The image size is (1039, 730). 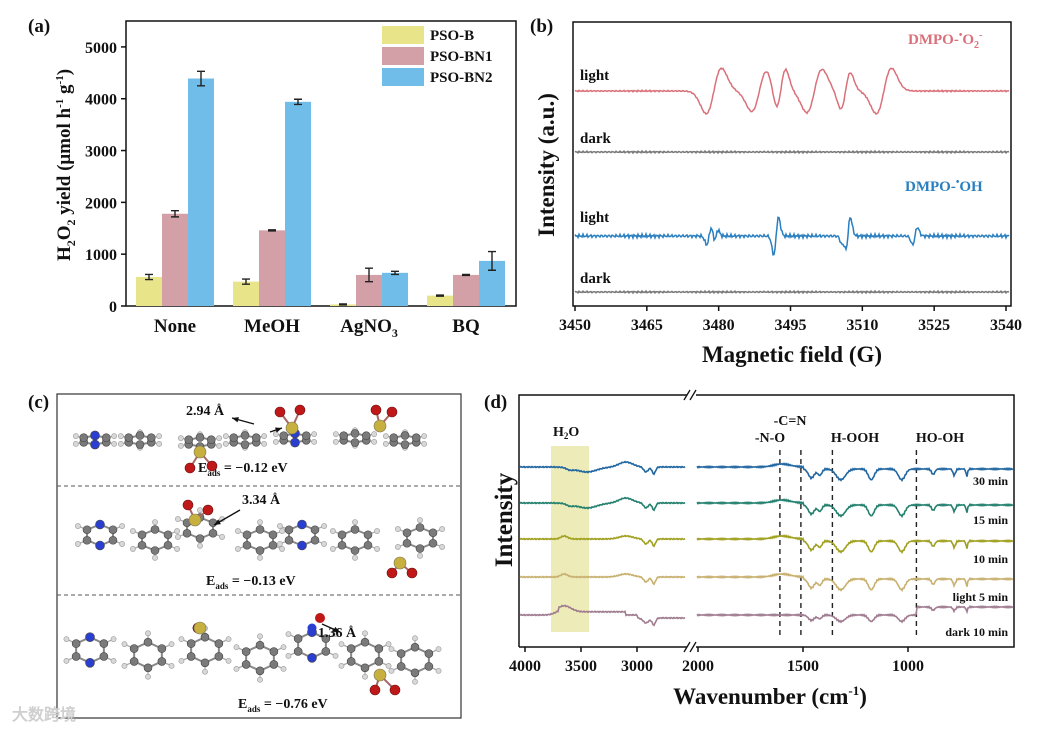 I want to click on a-legend-swatch, so click(x=403, y=35).